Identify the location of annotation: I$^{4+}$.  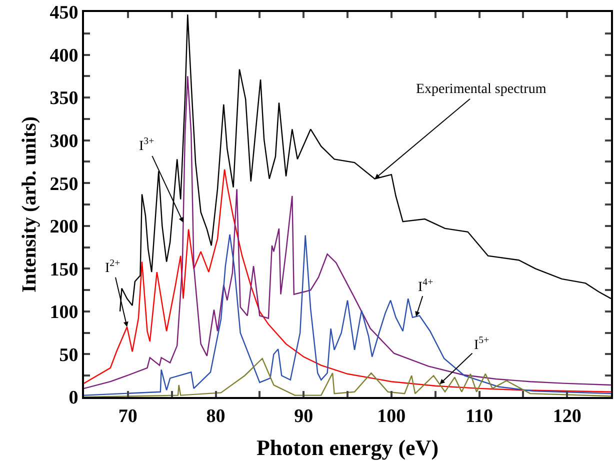
(426, 286).